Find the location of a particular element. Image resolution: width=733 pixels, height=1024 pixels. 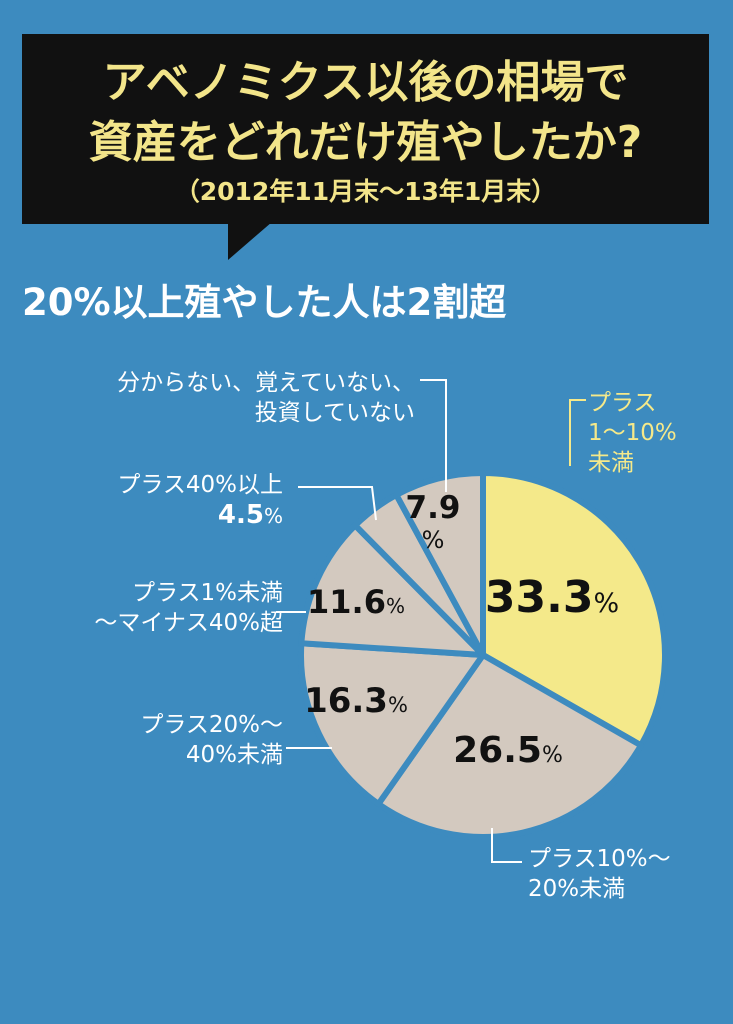

title-line-1: アベノミクス以後の相場で is located at coordinates (365, 82).